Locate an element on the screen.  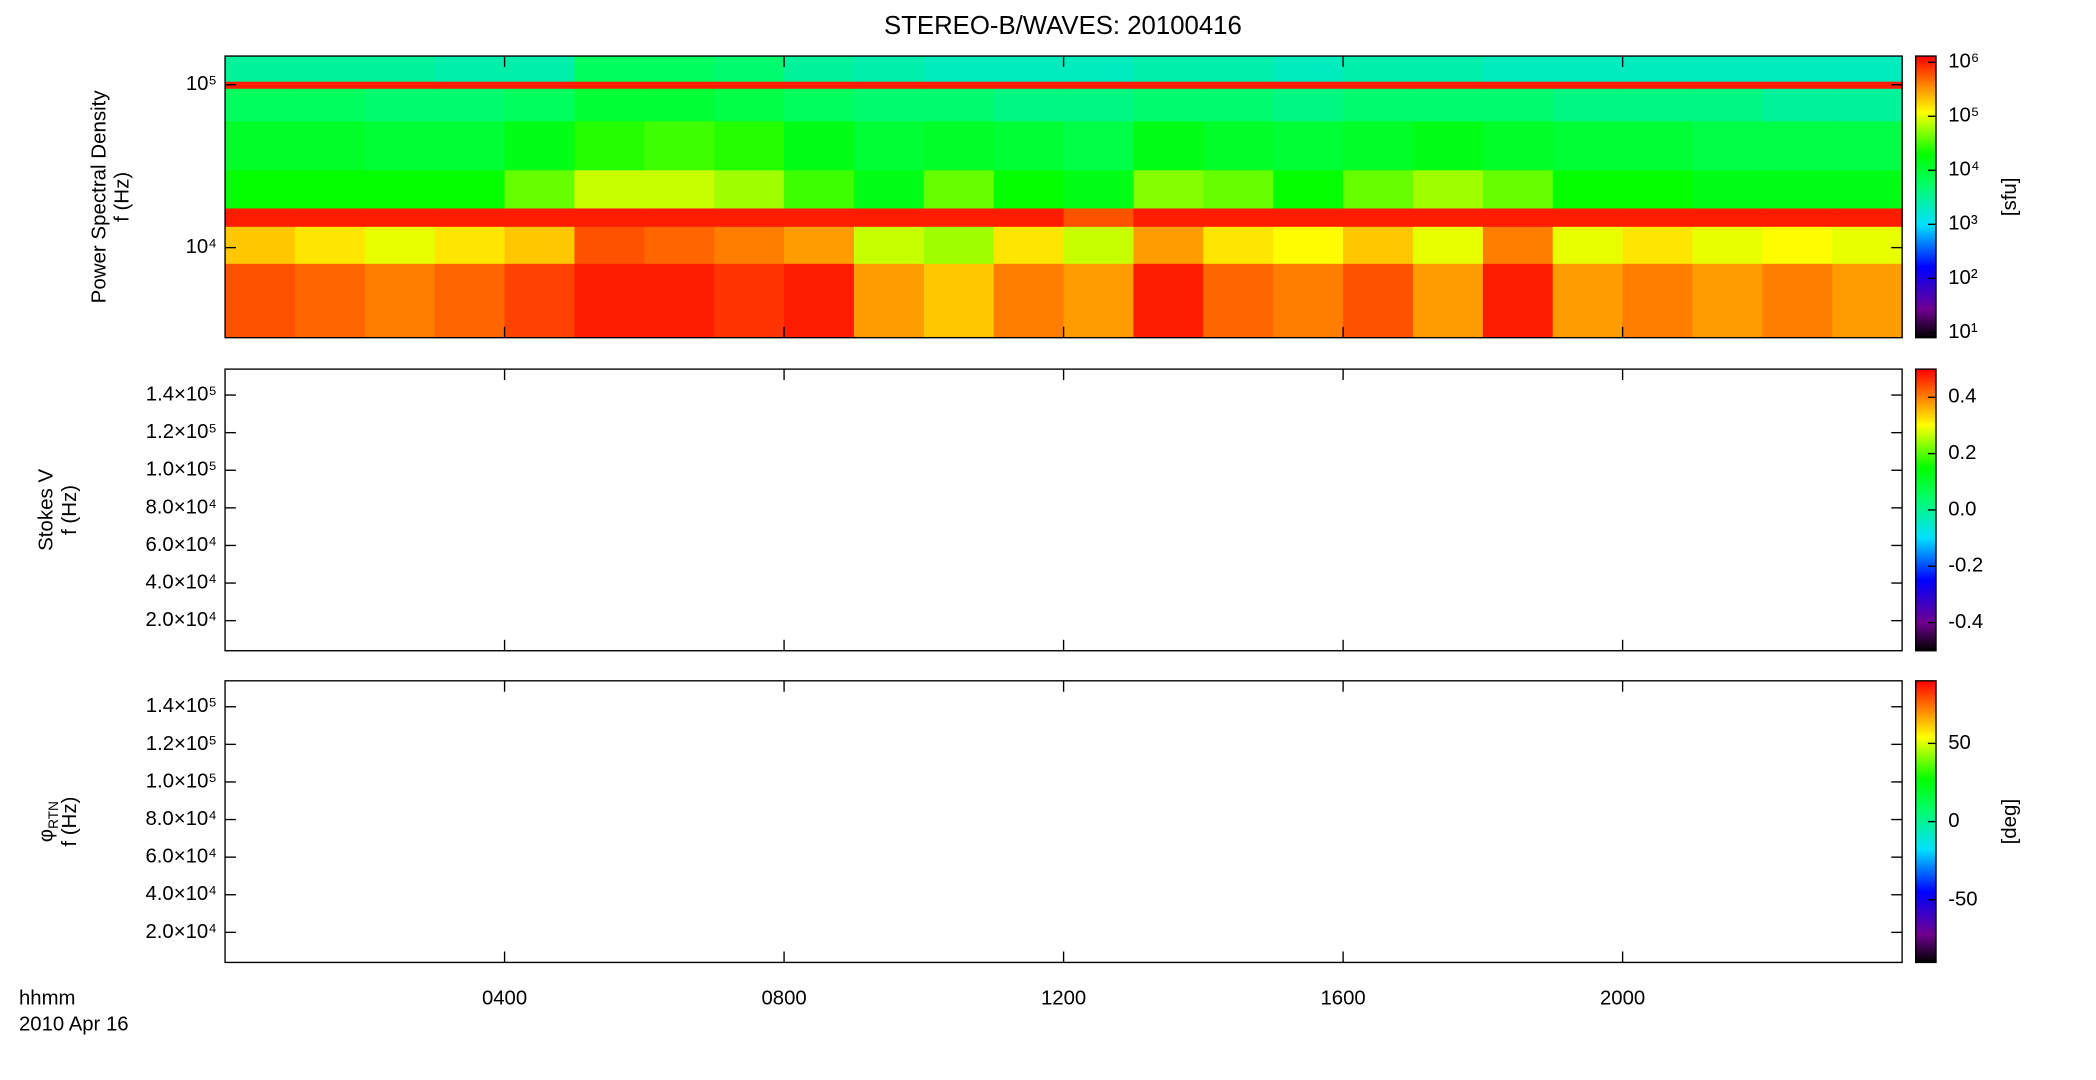
y-axis-label-main: Power Spectral Density is located at coordinates (100, 197).